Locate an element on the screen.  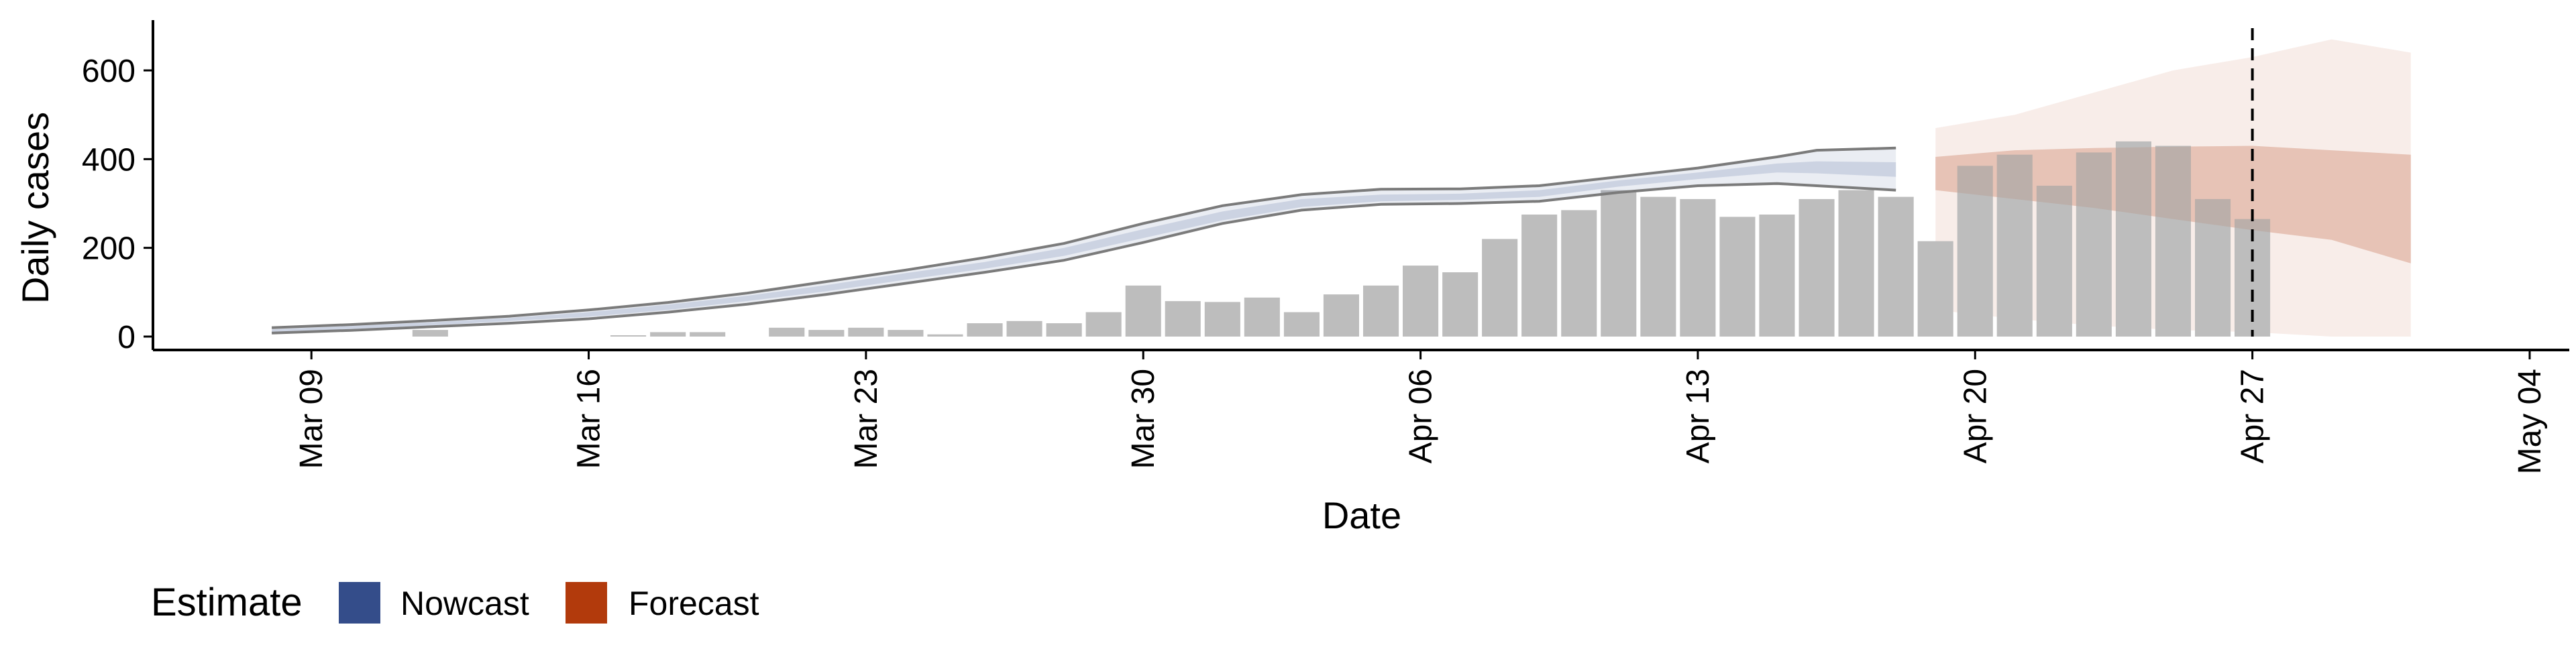
legend-swatch-forecast is located at coordinates (586, 603).